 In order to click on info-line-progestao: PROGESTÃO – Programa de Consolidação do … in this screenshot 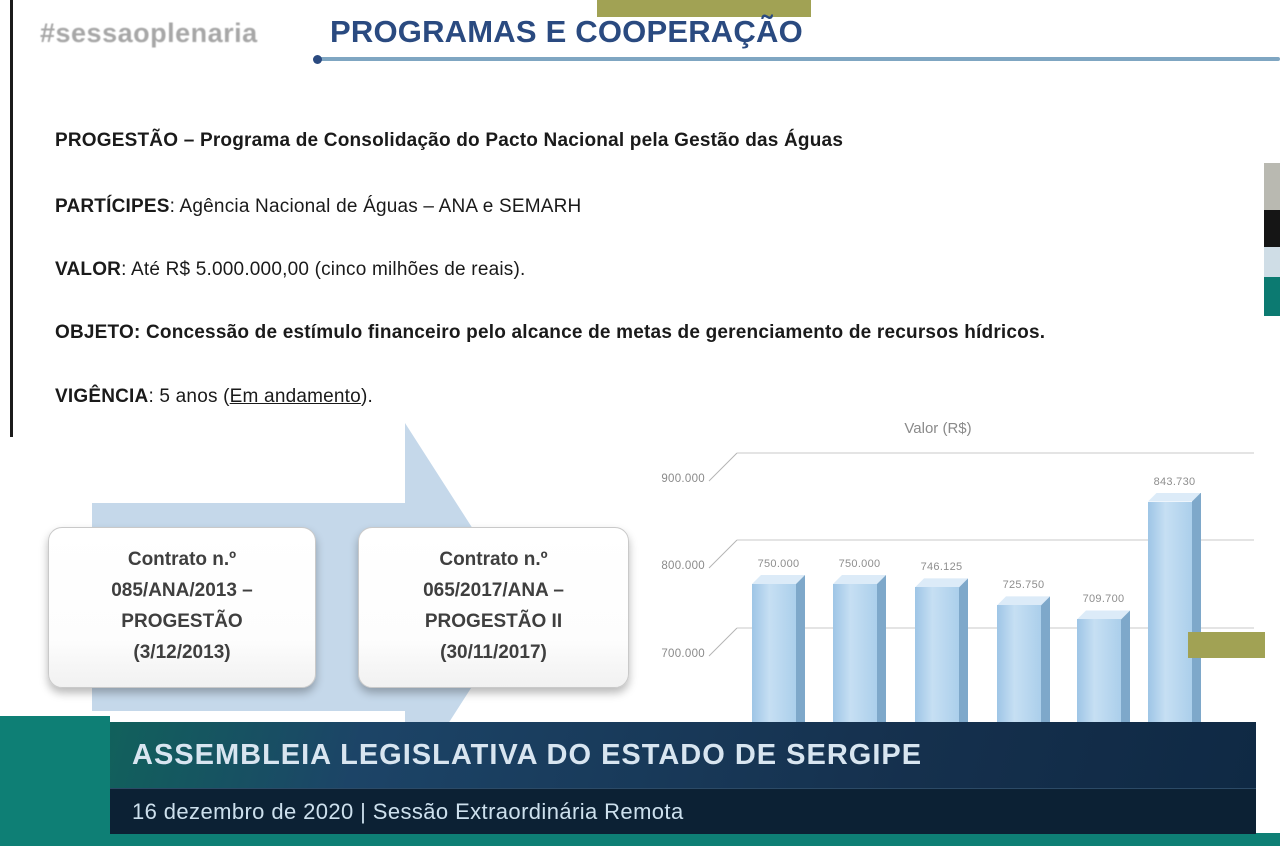, I will do `click(449, 141)`.